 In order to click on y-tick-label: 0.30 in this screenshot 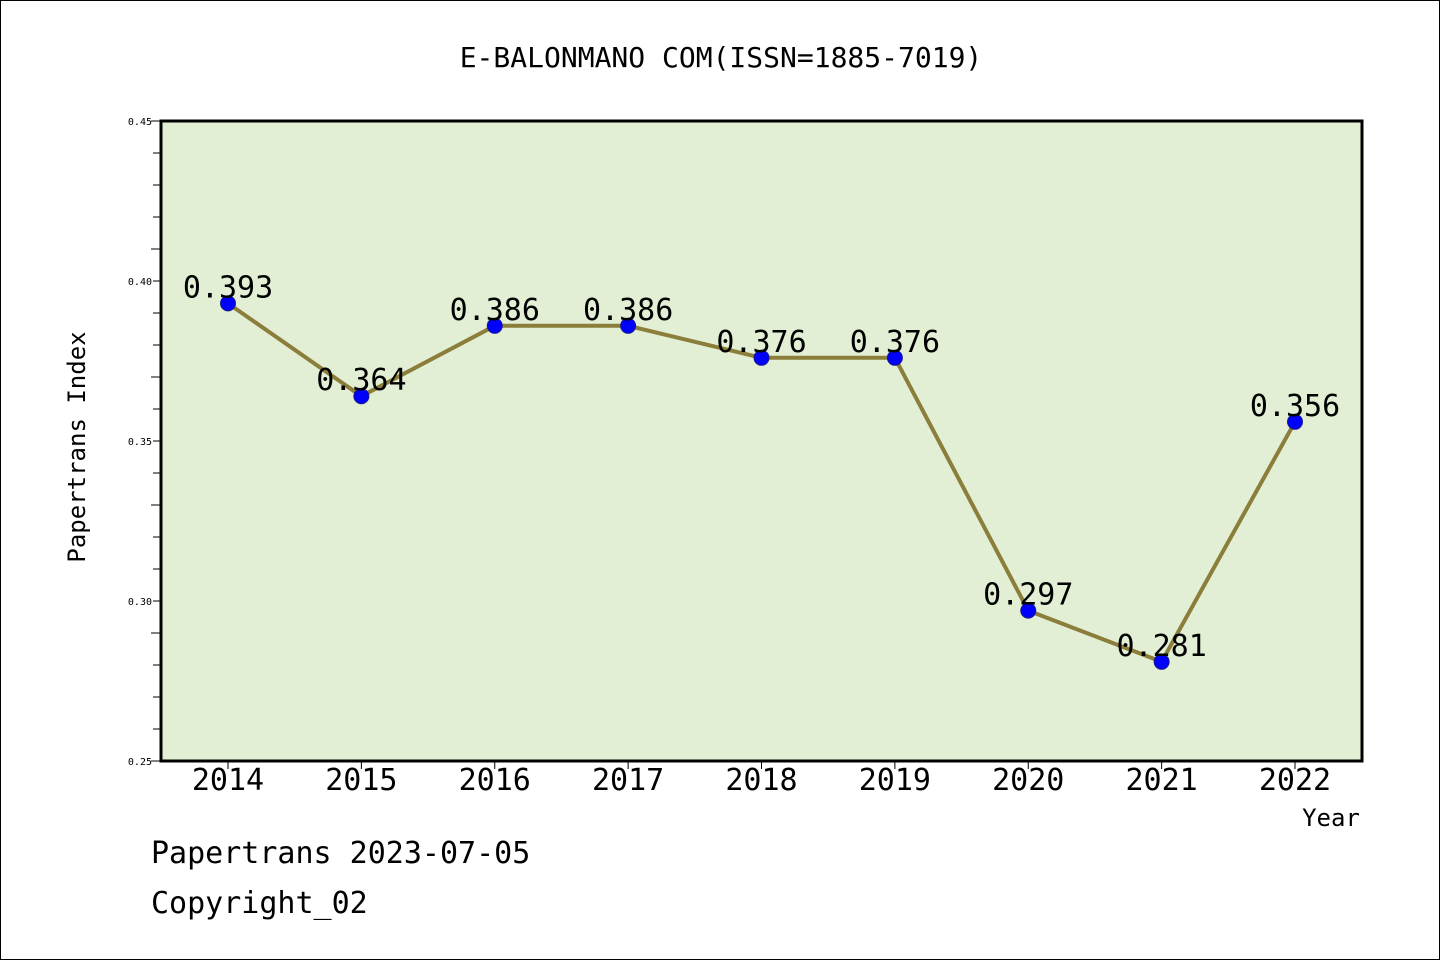, I will do `click(140, 602)`.